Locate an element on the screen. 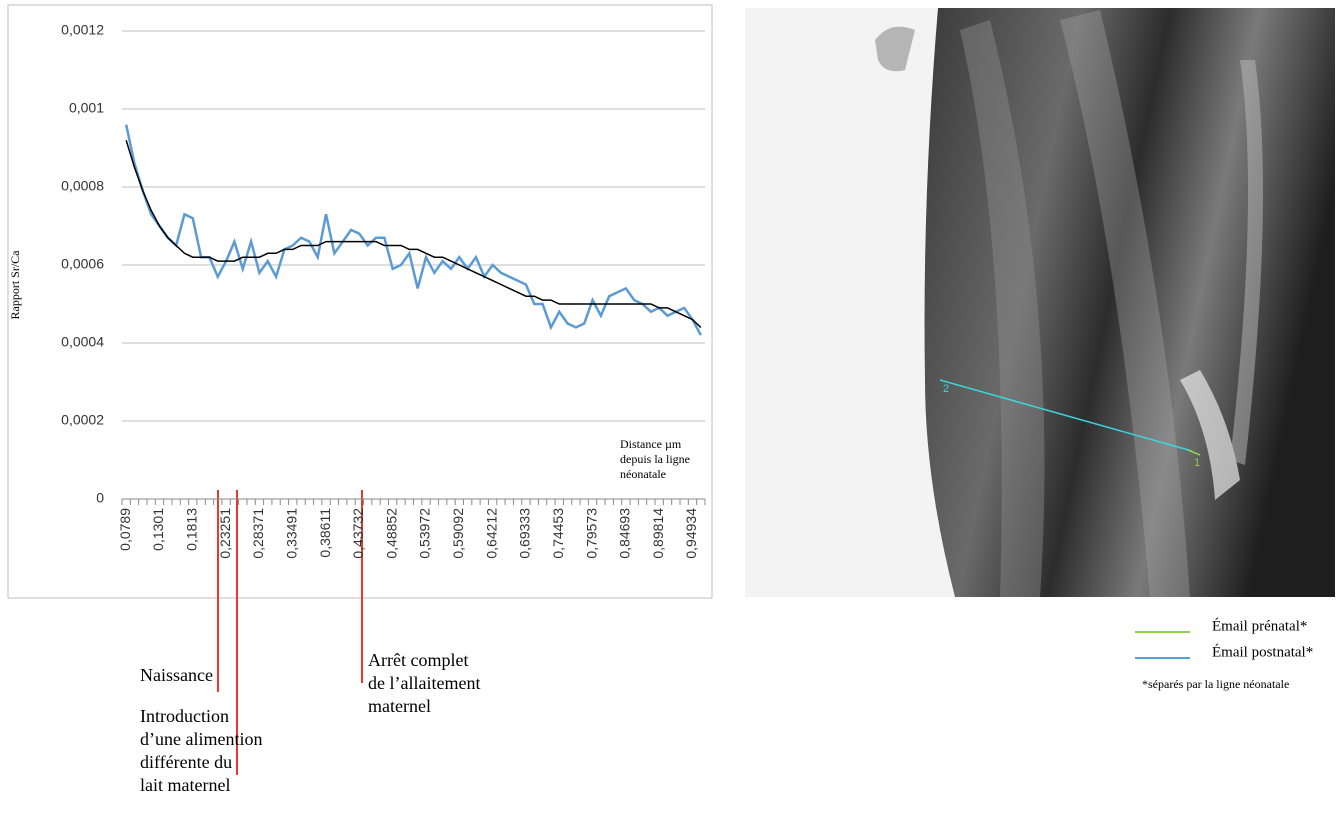 The width and height of the screenshot is (1343, 838). x-tick-label: 0,53972 is located at coordinates (425, 533).